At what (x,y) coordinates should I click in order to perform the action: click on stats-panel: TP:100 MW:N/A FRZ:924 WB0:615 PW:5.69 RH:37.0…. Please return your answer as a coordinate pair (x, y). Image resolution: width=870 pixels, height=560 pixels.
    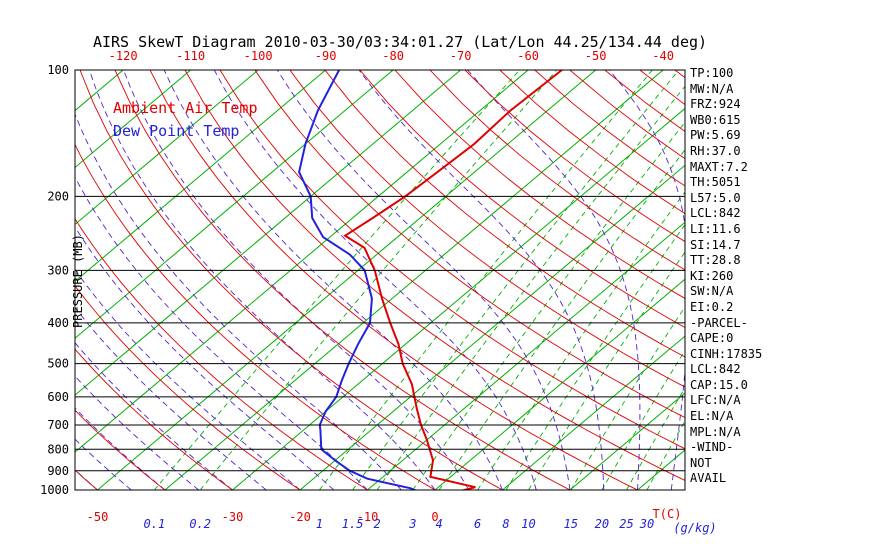
    Looking at the image, I should click on (726, 276).